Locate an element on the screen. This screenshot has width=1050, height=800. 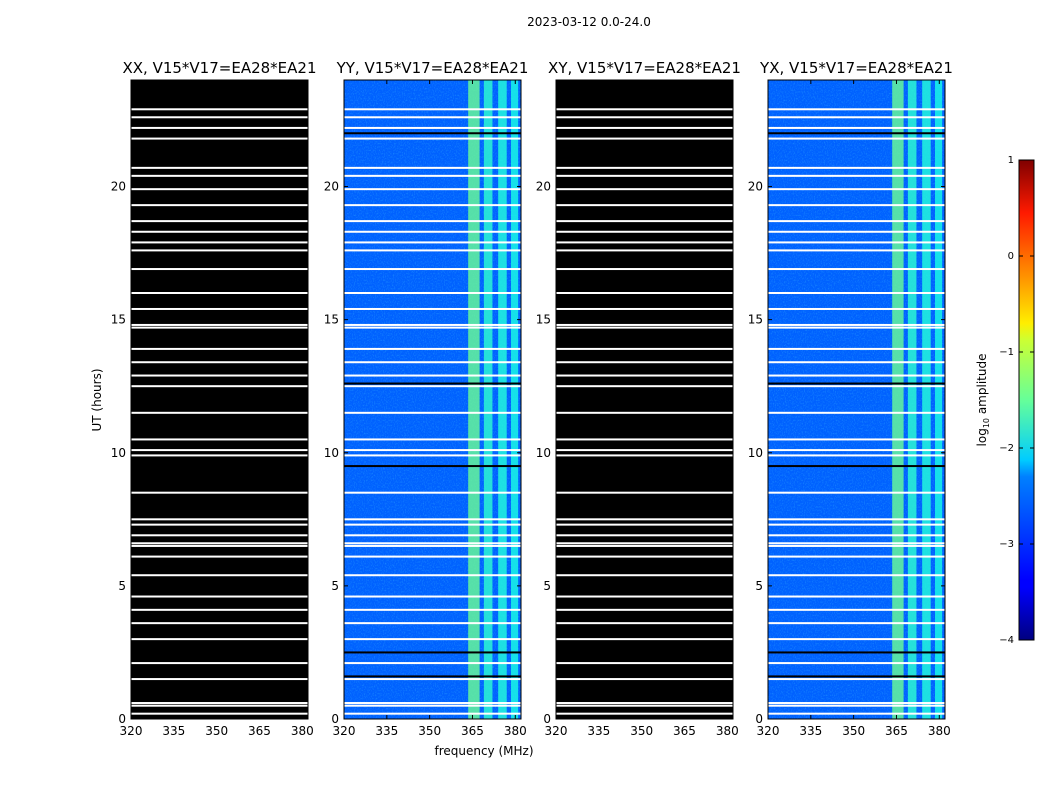
panel-frame is located at coordinates (432, 399).